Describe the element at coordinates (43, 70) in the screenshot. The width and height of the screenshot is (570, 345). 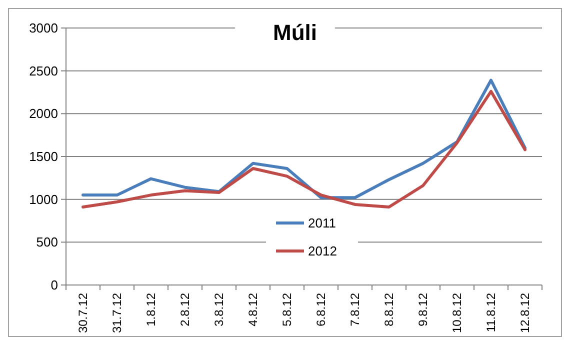
I see `y-tick-label: 2500` at that location.